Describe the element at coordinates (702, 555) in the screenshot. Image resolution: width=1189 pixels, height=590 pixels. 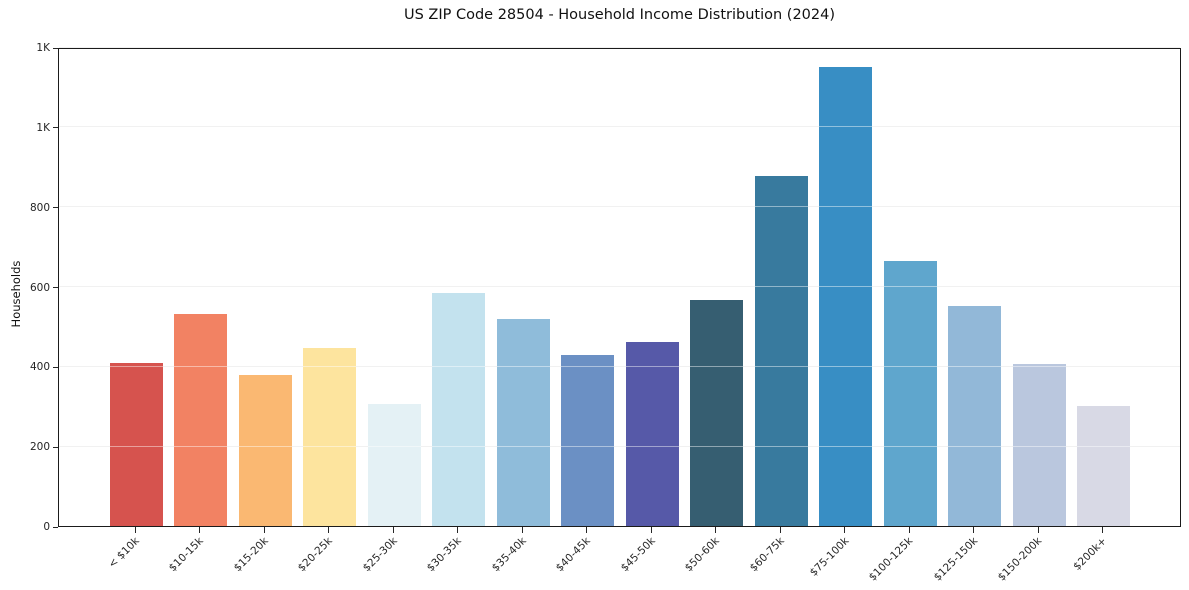
I see `x-tick-label-text: $50-60k` at that location.